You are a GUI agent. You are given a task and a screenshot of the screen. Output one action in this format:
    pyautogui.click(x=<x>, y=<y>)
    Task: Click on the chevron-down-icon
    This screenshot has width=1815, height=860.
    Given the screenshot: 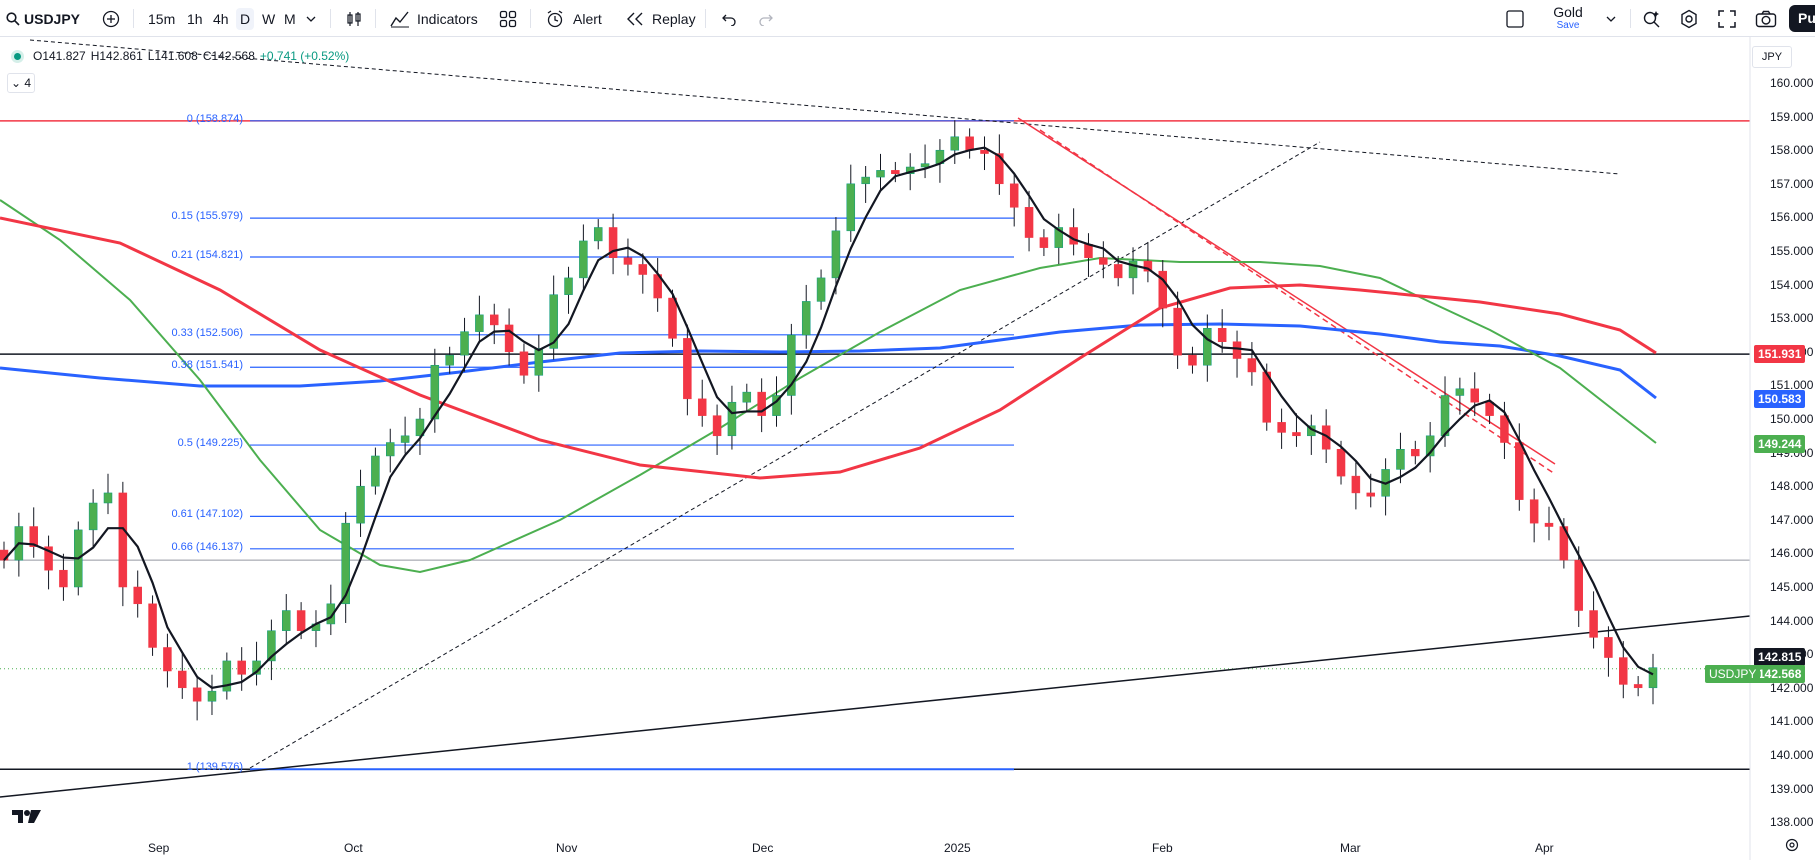 What is the action you would take?
    pyautogui.click(x=1611, y=19)
    